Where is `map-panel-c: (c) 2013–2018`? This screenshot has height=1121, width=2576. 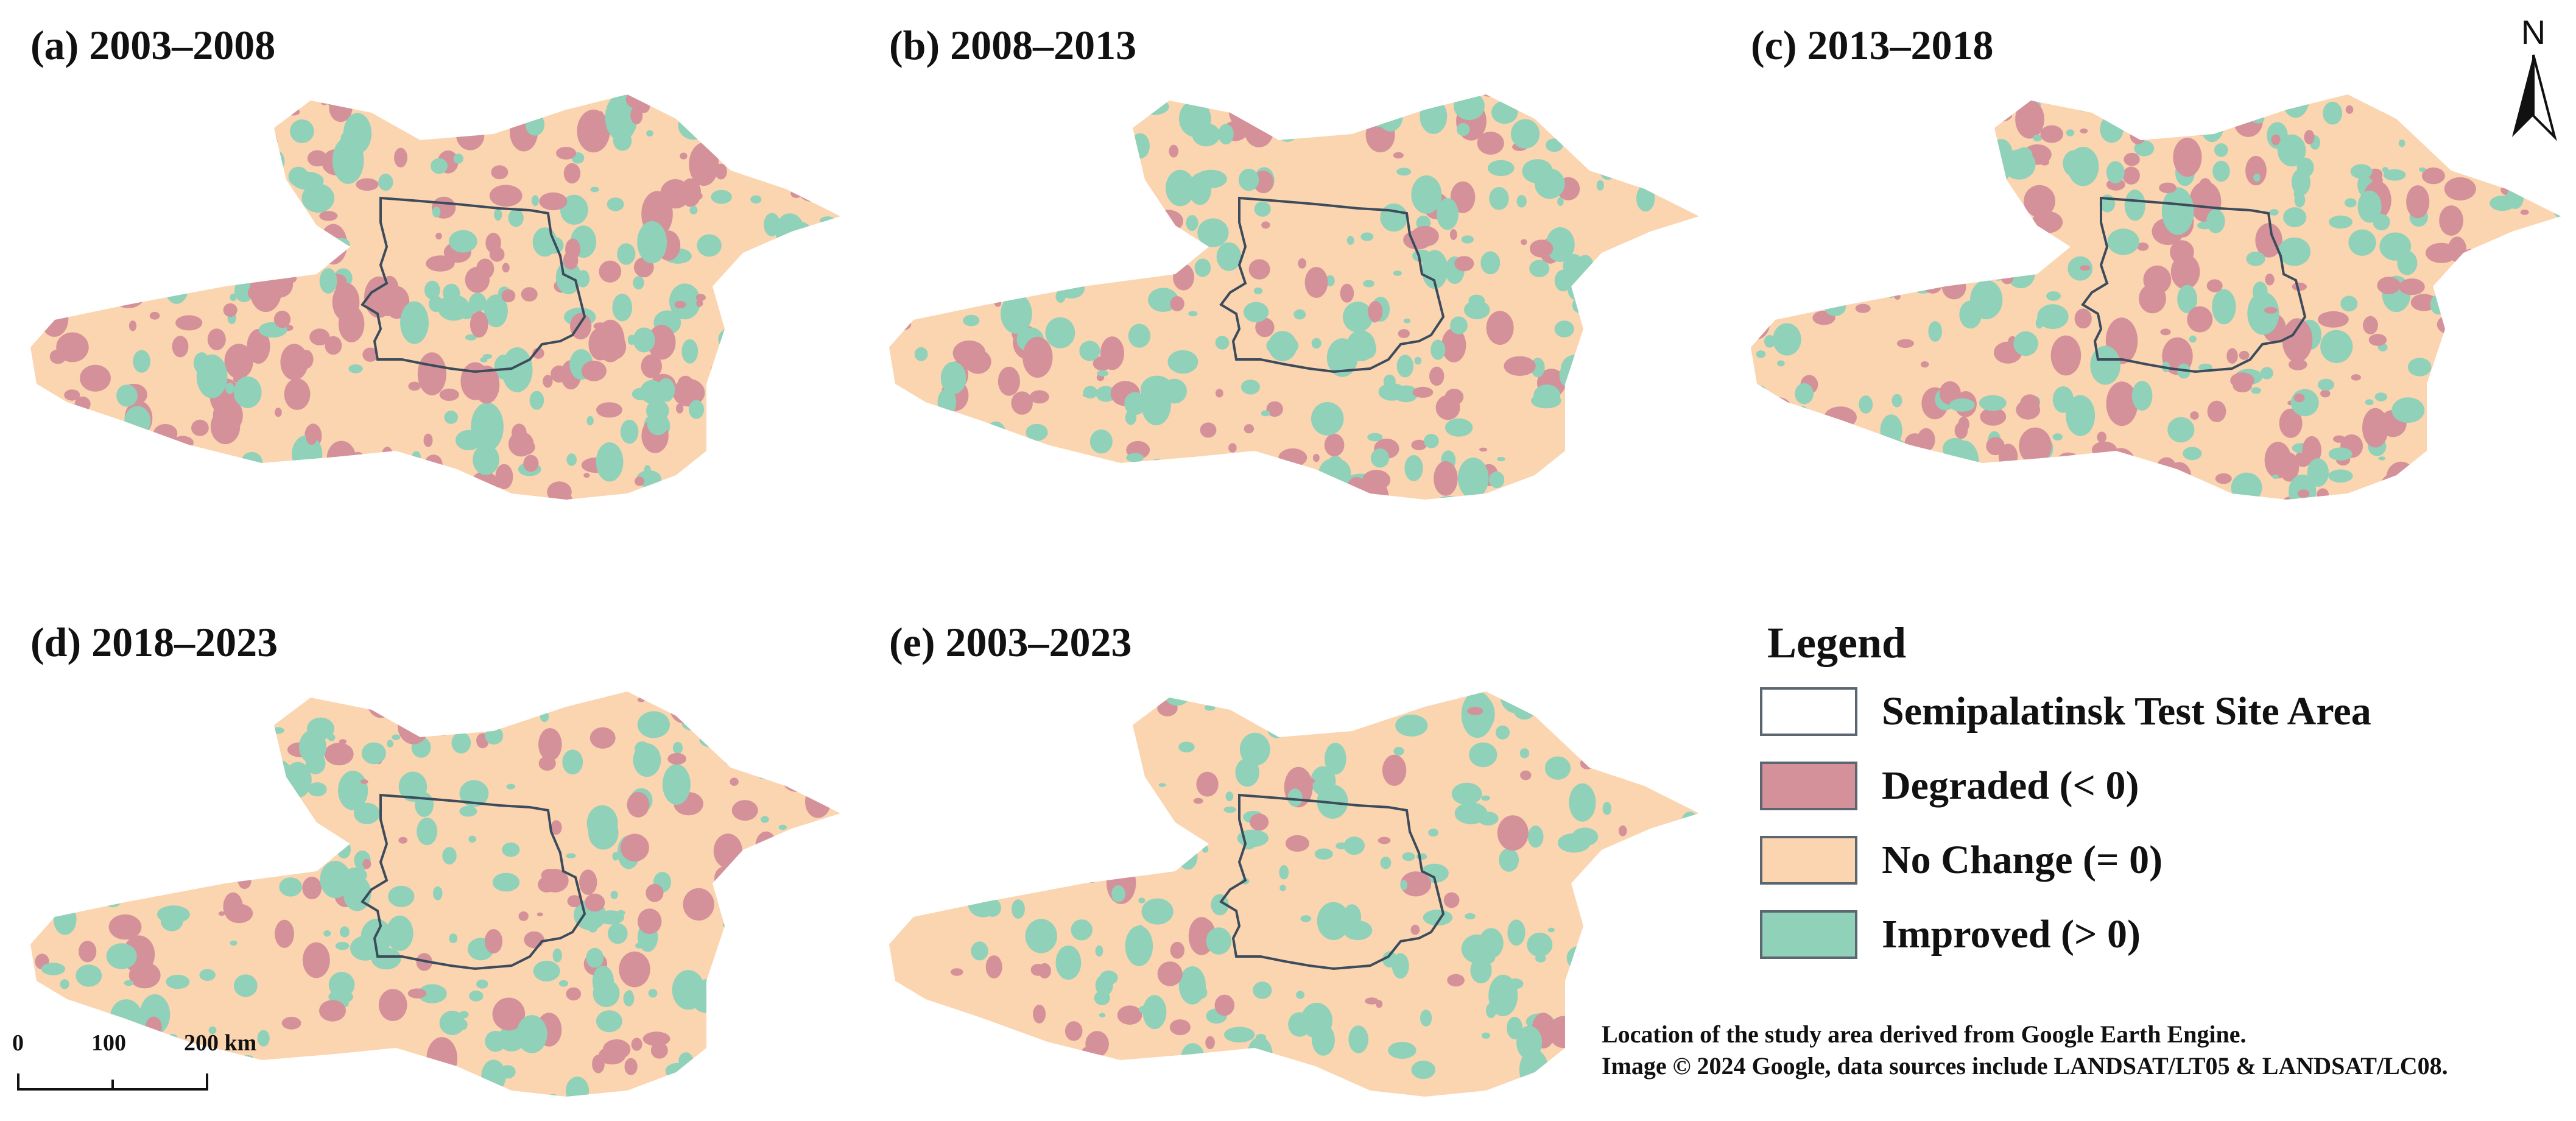 map-panel-c: (c) 2013–2018 is located at coordinates (2159, 274).